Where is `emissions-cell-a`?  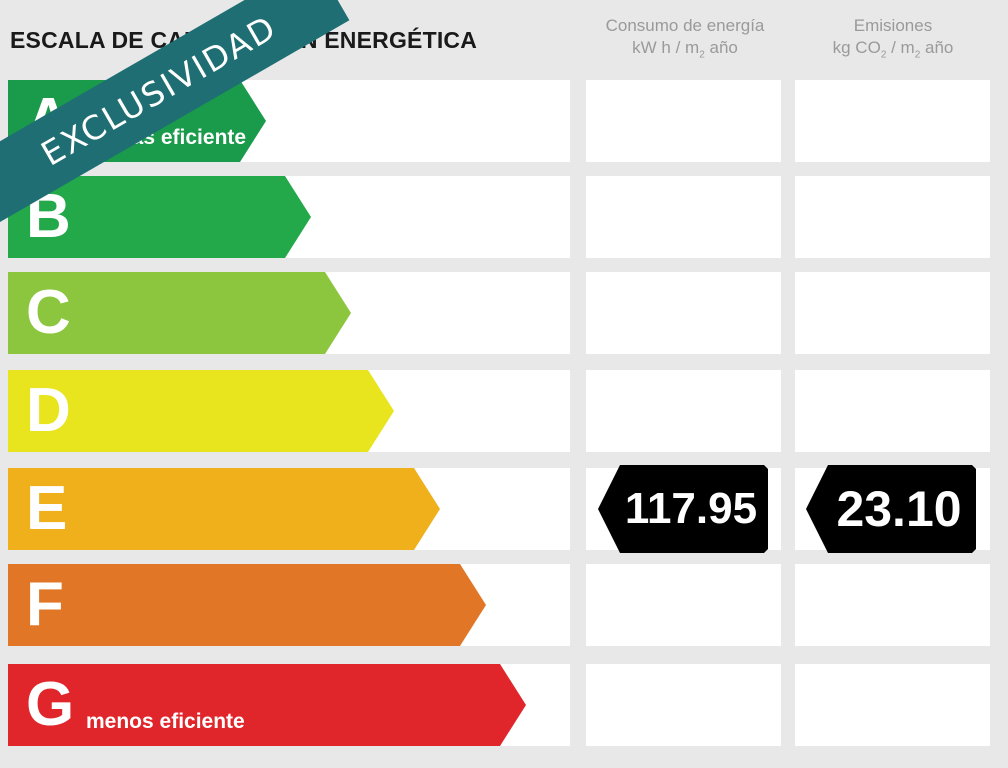
emissions-cell-a is located at coordinates (892, 121).